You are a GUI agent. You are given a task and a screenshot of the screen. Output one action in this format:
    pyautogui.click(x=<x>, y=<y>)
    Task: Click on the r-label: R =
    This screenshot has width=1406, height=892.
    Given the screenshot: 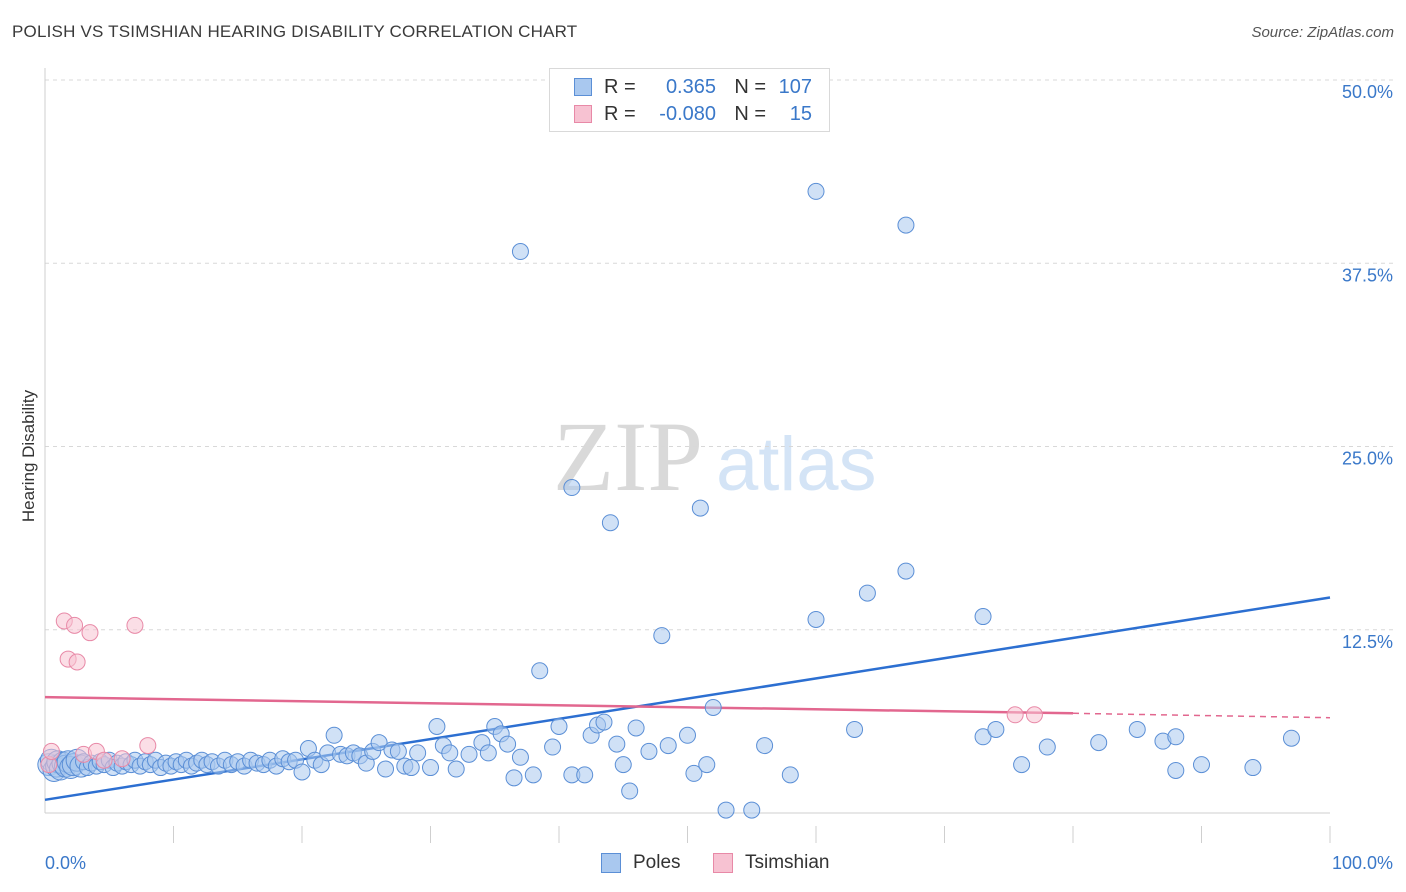 What is the action you would take?
    pyautogui.click(x=620, y=86)
    